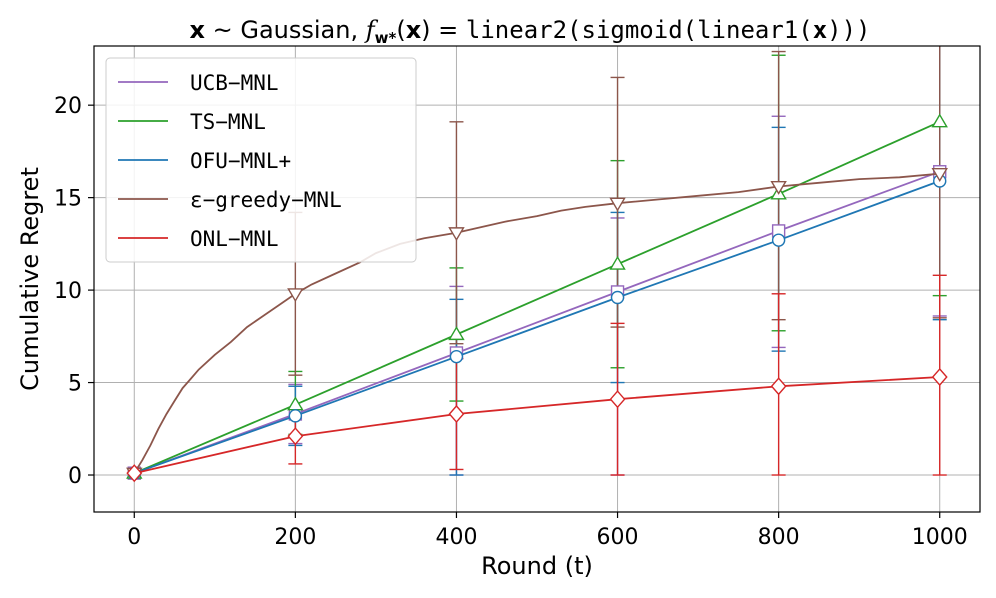 This screenshot has width=996, height=598. I want to click on title-x-bold: x, so click(198, 30).